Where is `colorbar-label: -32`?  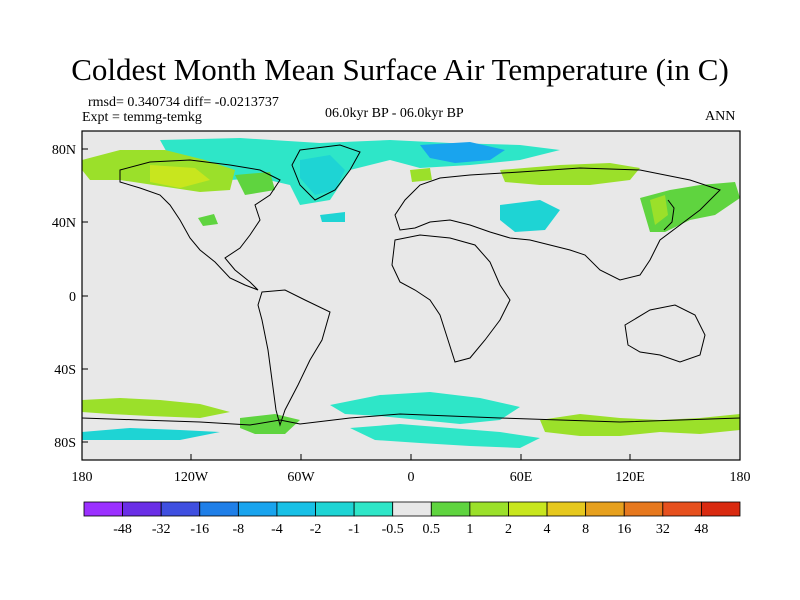 colorbar-label: -32 is located at coordinates (161, 529).